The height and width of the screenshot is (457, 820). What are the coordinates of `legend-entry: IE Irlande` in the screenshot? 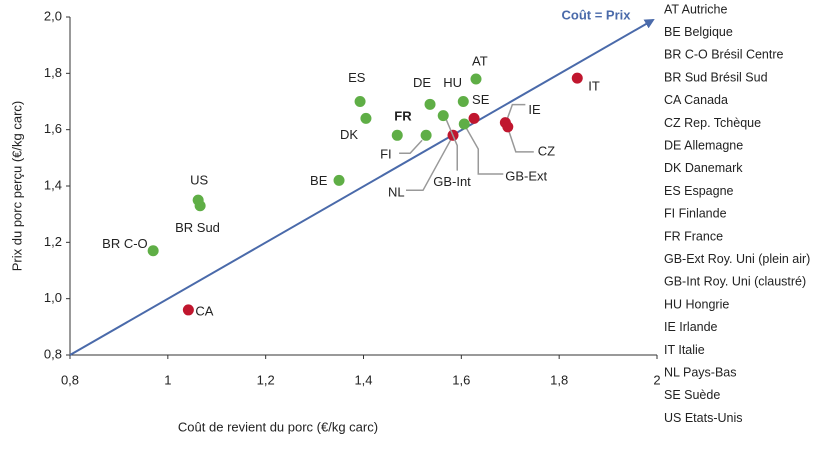 It's located at (691, 327).